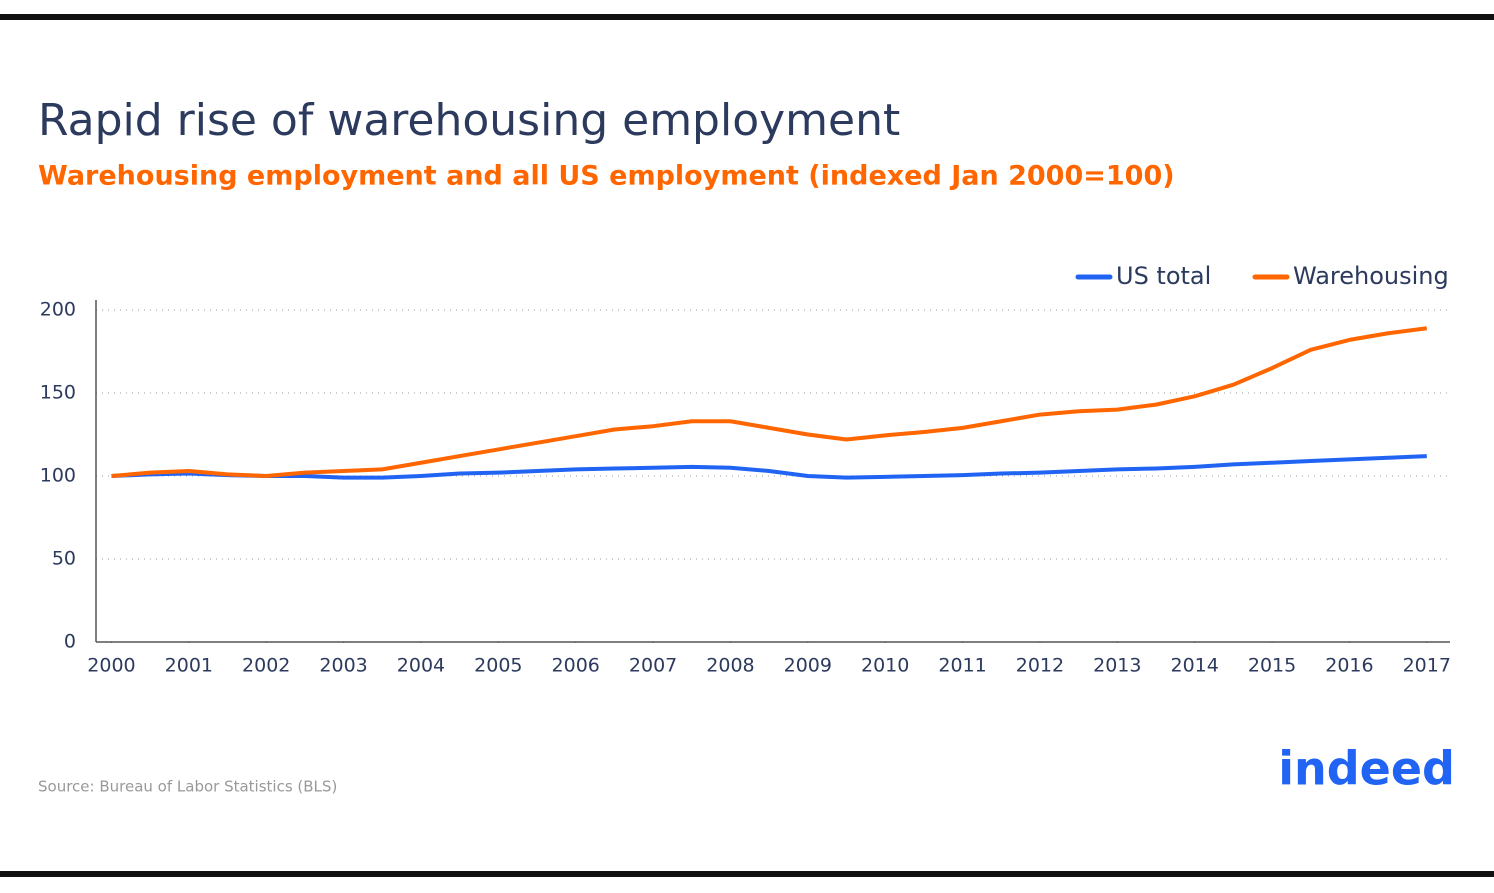 The width and height of the screenshot is (1494, 893). Describe the element at coordinates (1371, 276) in the screenshot. I see `legend-label: Warehousing` at that location.